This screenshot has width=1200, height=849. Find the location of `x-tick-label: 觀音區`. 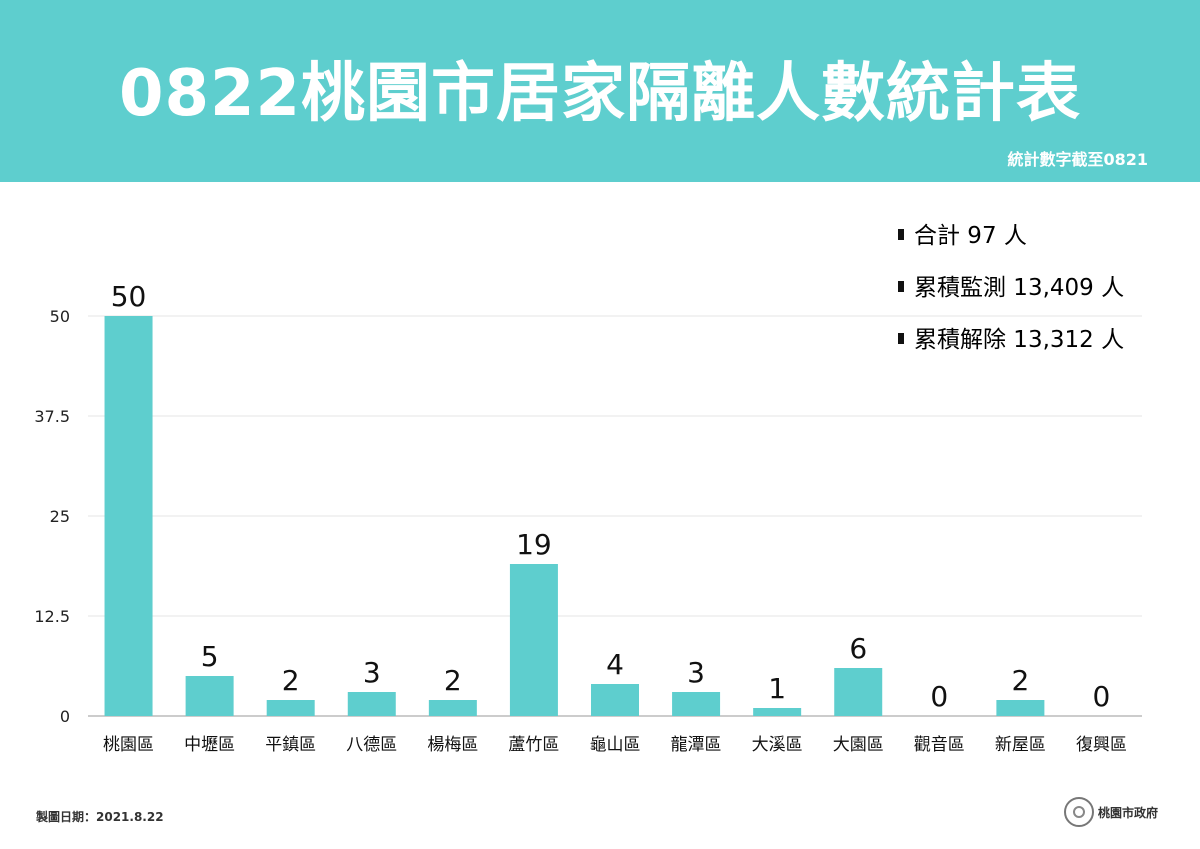

x-tick-label: 觀音區 is located at coordinates (939, 745).